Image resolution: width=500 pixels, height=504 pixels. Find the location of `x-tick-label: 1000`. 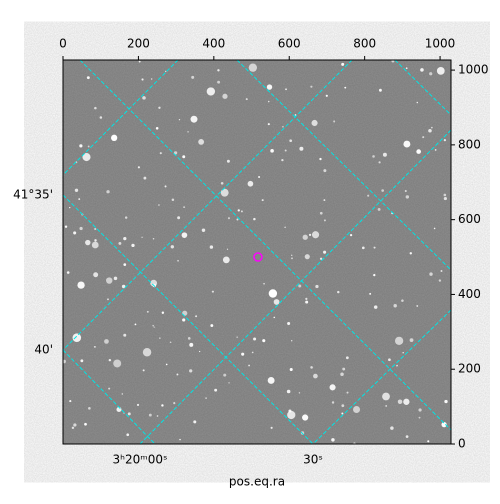

x-tick-label: 1000 is located at coordinates (440, 44).